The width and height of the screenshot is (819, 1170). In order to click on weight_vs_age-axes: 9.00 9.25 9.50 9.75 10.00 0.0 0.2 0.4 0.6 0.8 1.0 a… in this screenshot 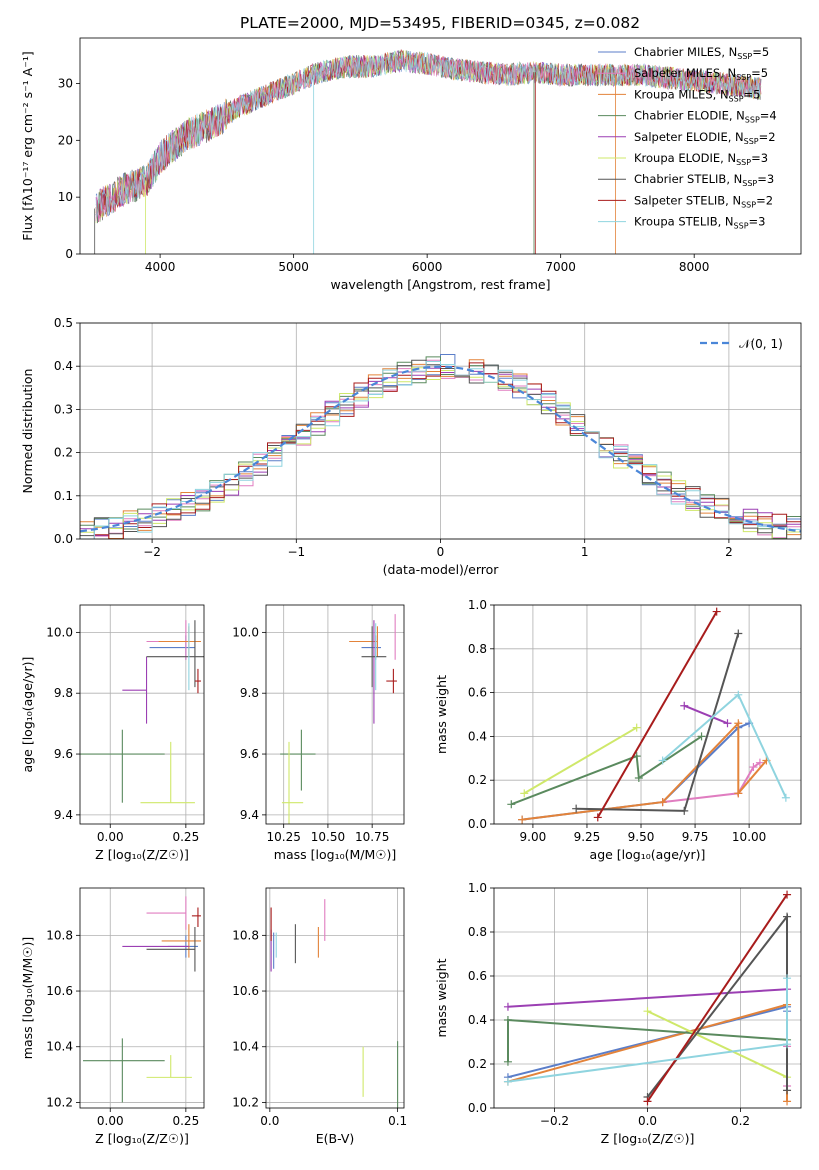, I will do `click(618, 730)`.